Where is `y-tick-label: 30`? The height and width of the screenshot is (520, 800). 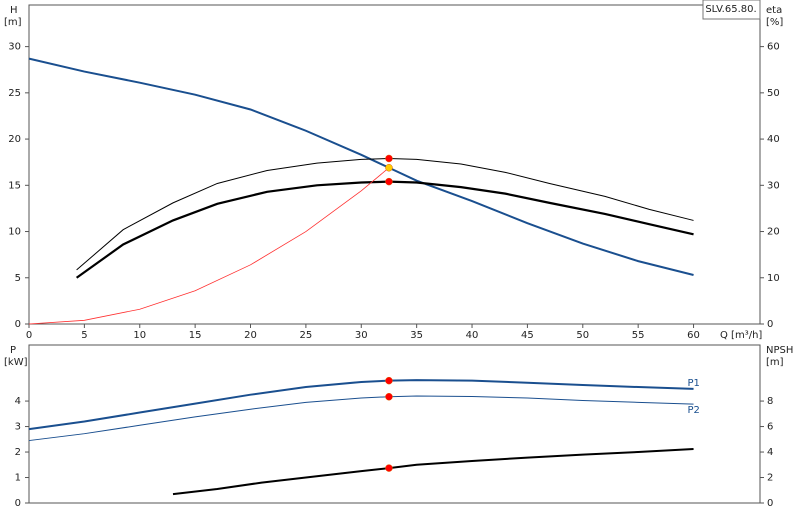
y-tick-label: 30 is located at coordinates (14, 47).